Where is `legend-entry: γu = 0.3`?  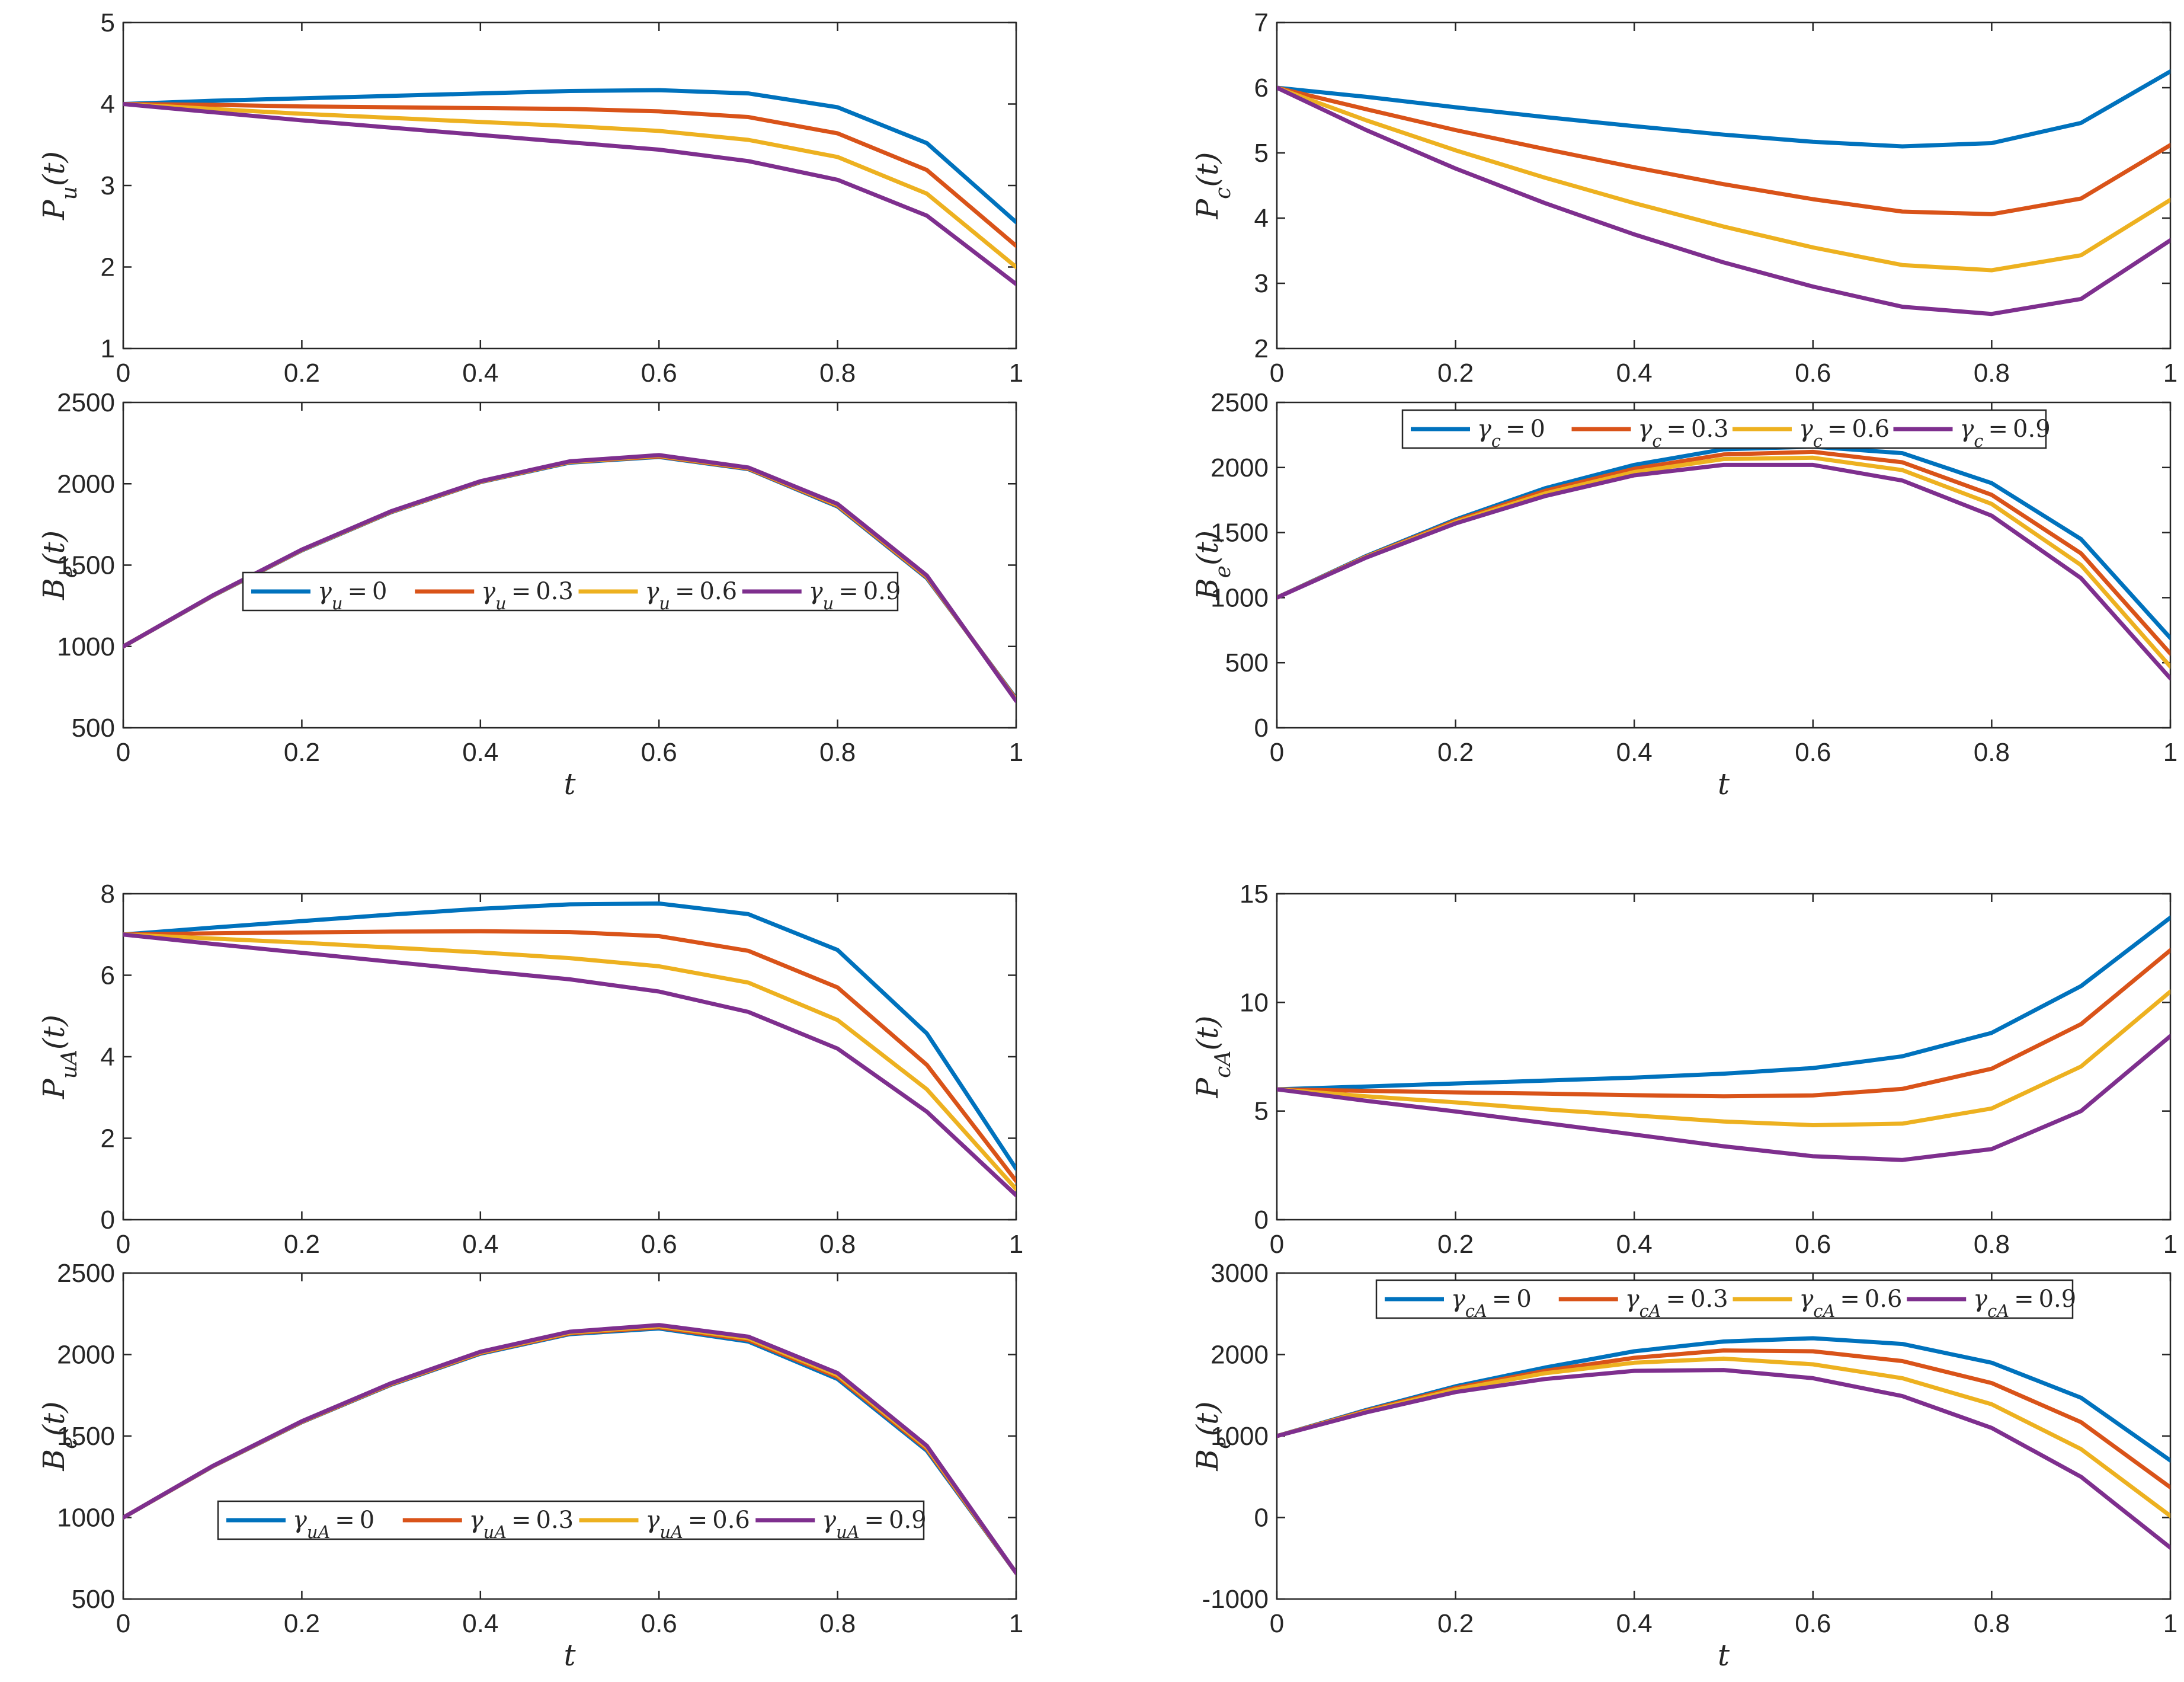 legend-entry: γu = 0.3 is located at coordinates (527, 595).